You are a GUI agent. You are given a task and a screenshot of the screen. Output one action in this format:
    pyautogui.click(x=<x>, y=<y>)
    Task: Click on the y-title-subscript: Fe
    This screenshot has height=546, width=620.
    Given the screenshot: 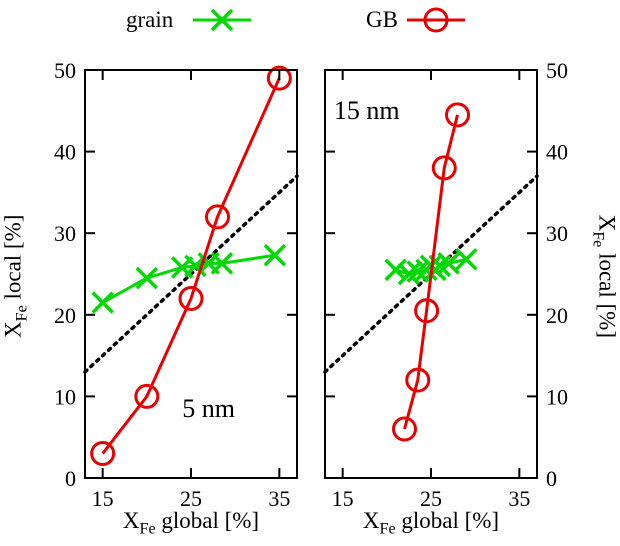 What is the action you would take?
    pyautogui.click(x=22, y=313)
    